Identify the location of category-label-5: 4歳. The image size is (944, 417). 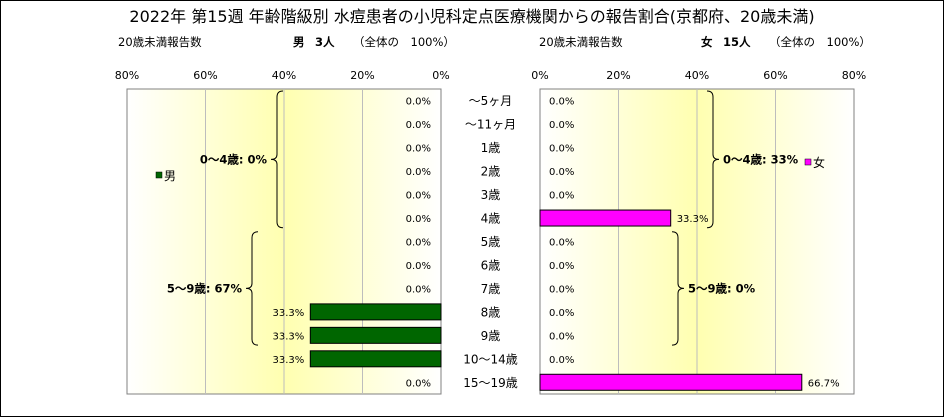
(491, 219).